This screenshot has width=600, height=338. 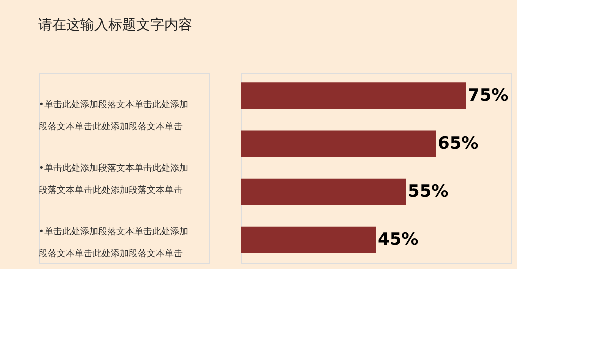 I want to click on text: 请在这输入标题文字内容, so click(x=115, y=26).